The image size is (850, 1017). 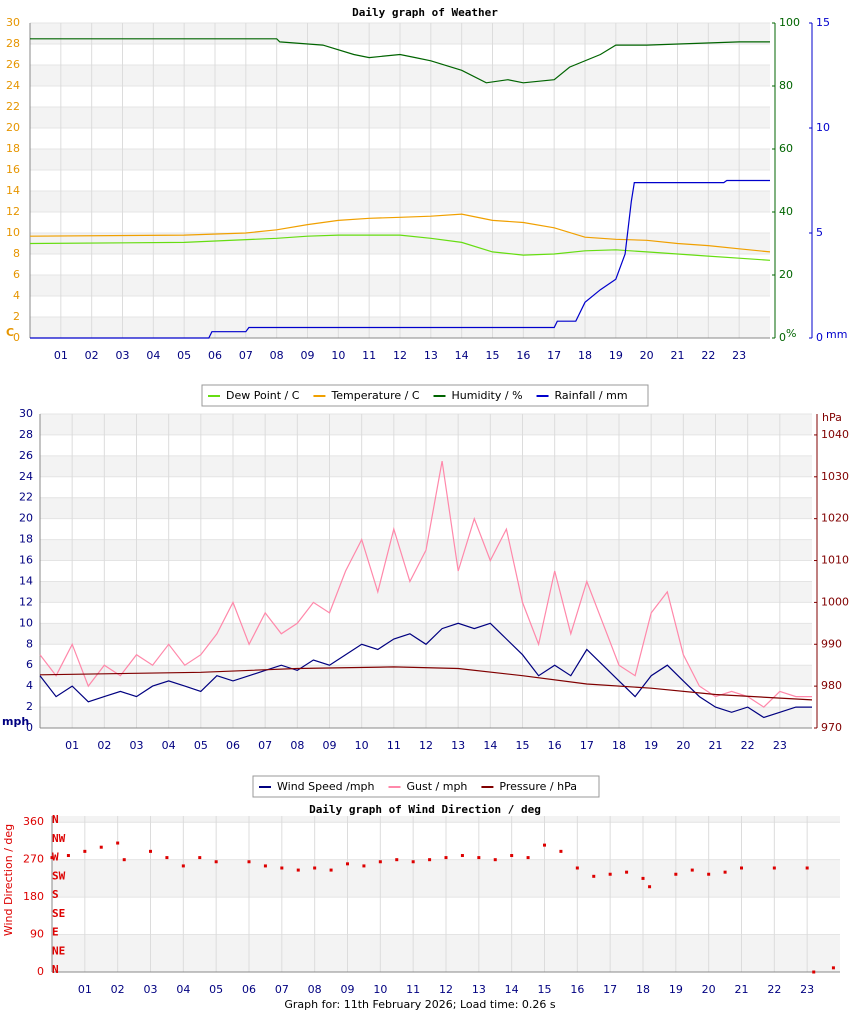 I want to click on legend-box, so click(x=426, y=786).